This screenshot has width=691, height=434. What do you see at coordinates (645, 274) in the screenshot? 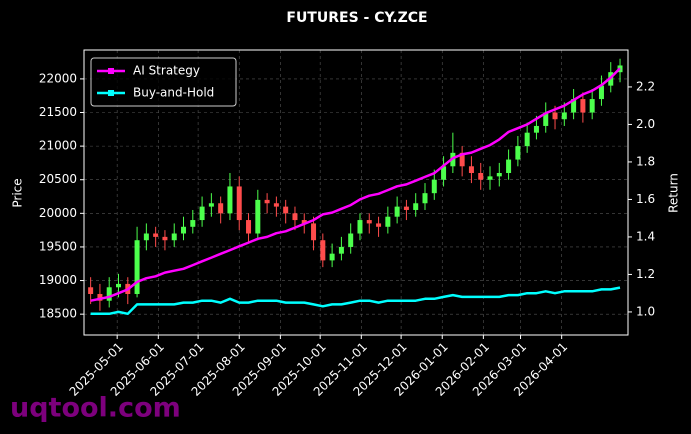
I see `y2-tick-label: 1.2` at bounding box center [645, 274].